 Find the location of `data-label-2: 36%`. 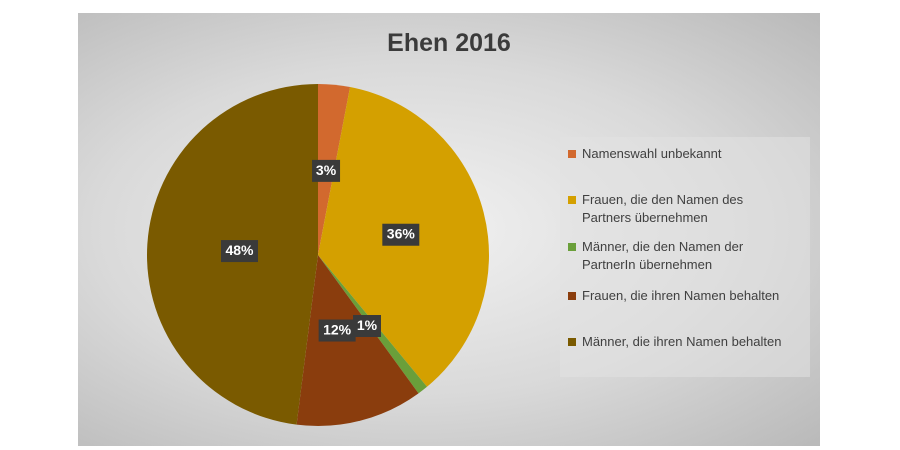

data-label-2: 36% is located at coordinates (401, 234).